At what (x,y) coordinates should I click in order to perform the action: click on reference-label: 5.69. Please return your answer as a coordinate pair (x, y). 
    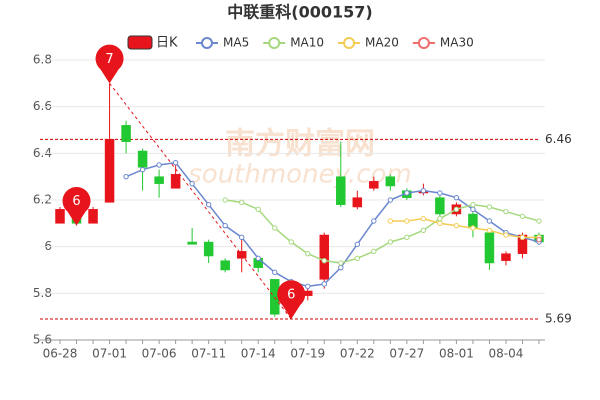
    Looking at the image, I should click on (558, 319).